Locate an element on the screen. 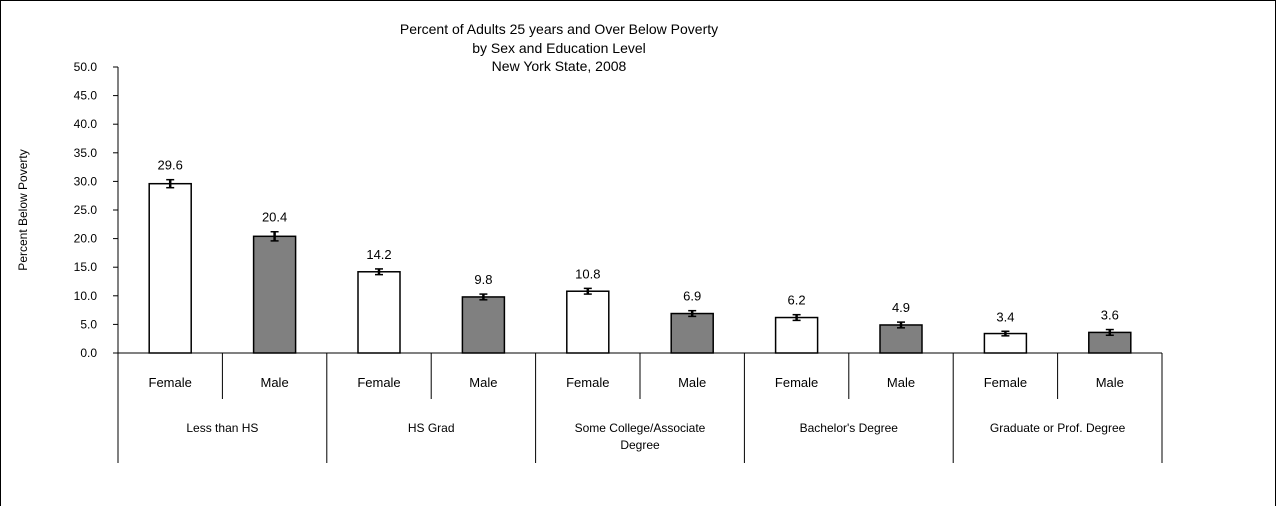 The height and width of the screenshot is (507, 1276). y-tick-label: 0.0 is located at coordinates (88, 353).